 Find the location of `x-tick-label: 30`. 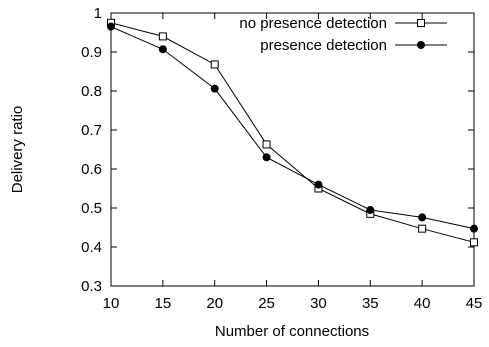

x-tick-label: 30 is located at coordinates (318, 303).